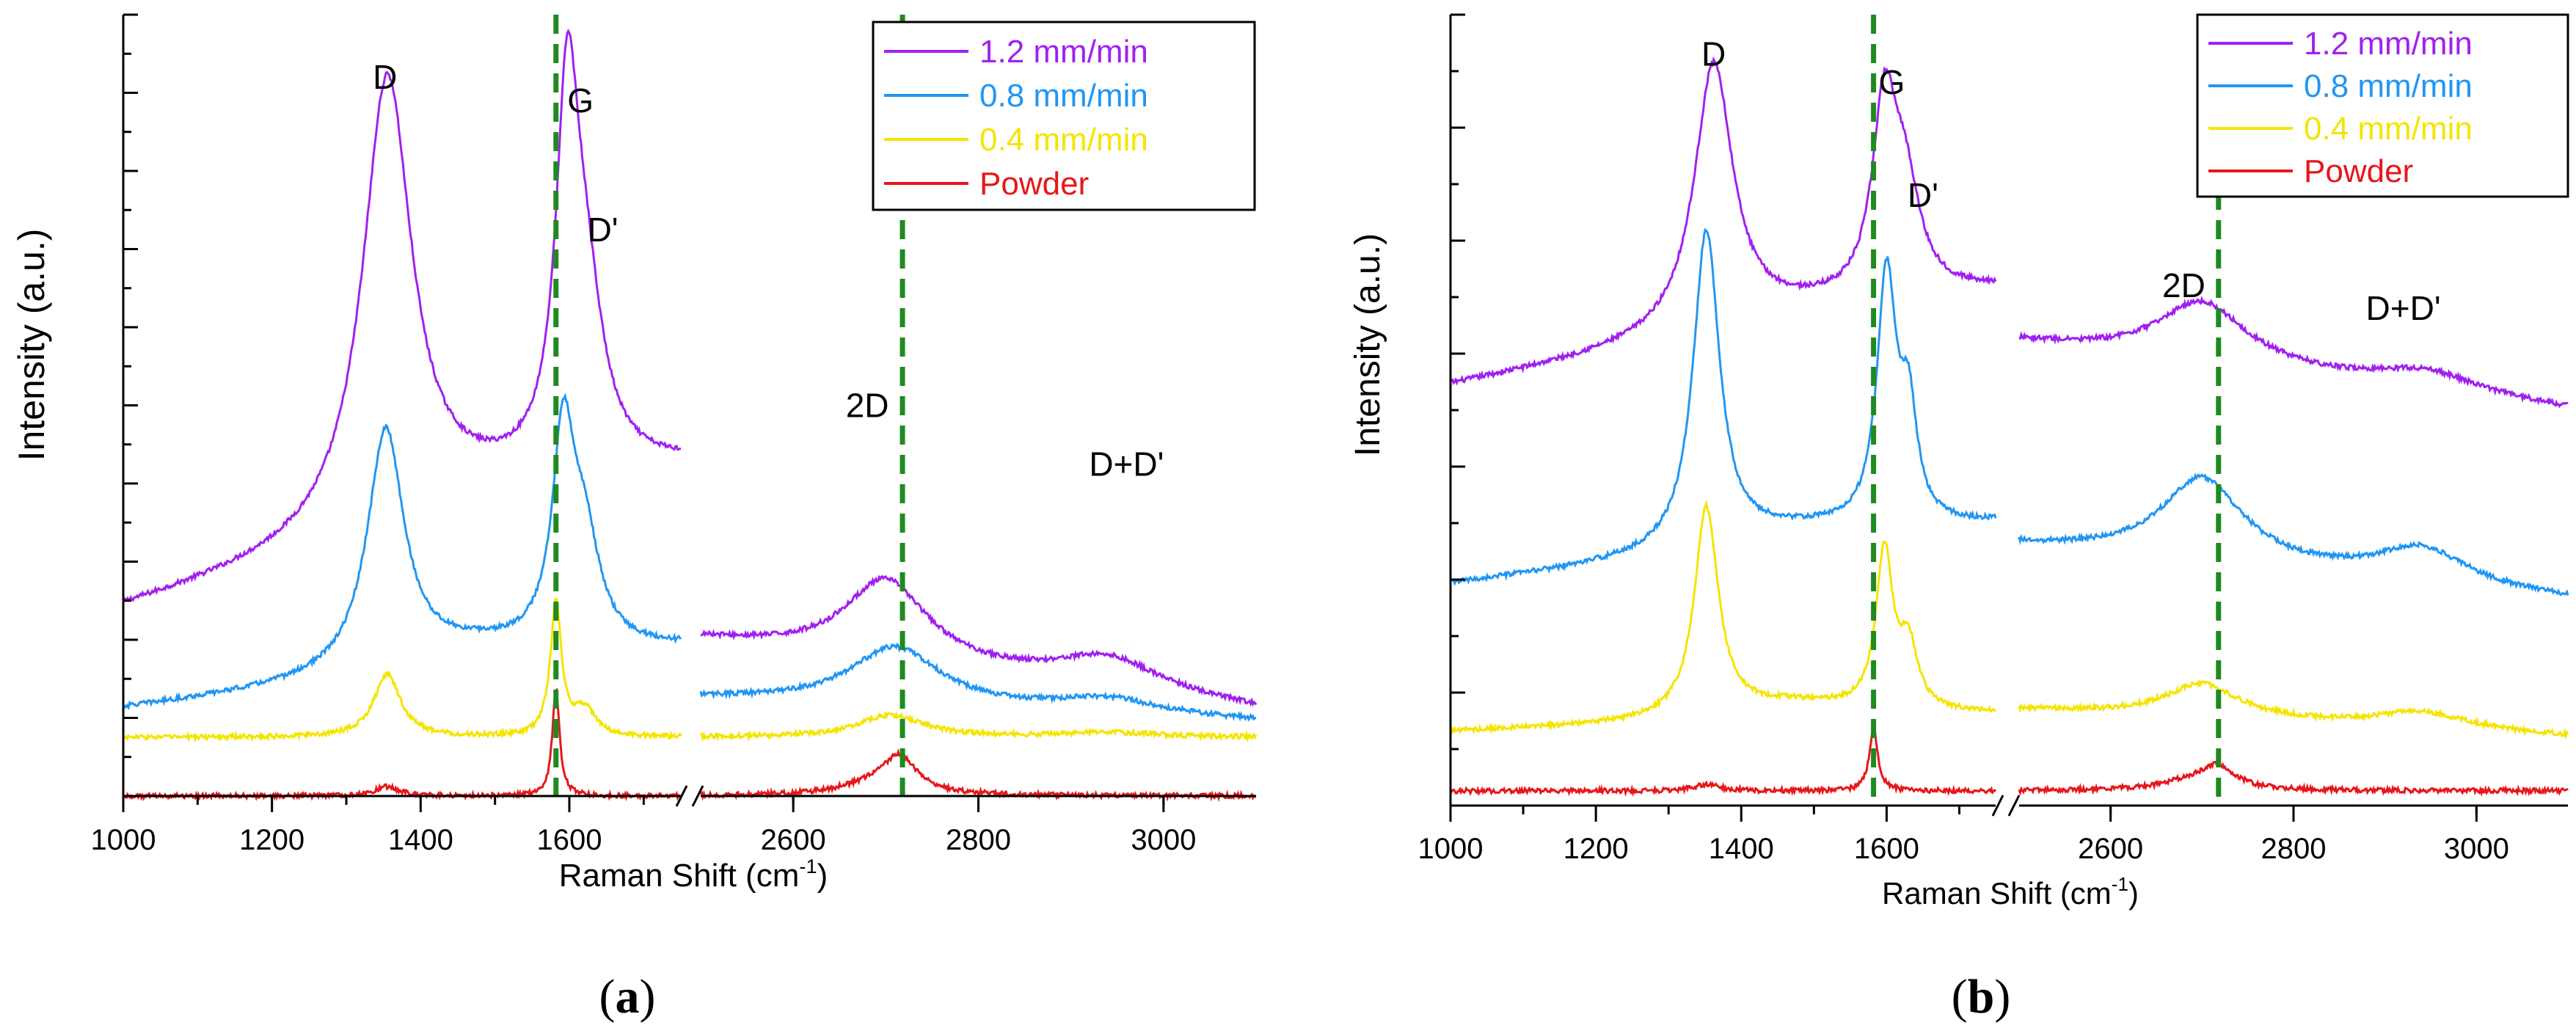  I want to click on series-line-powder-seg2, so click(2294, 778).